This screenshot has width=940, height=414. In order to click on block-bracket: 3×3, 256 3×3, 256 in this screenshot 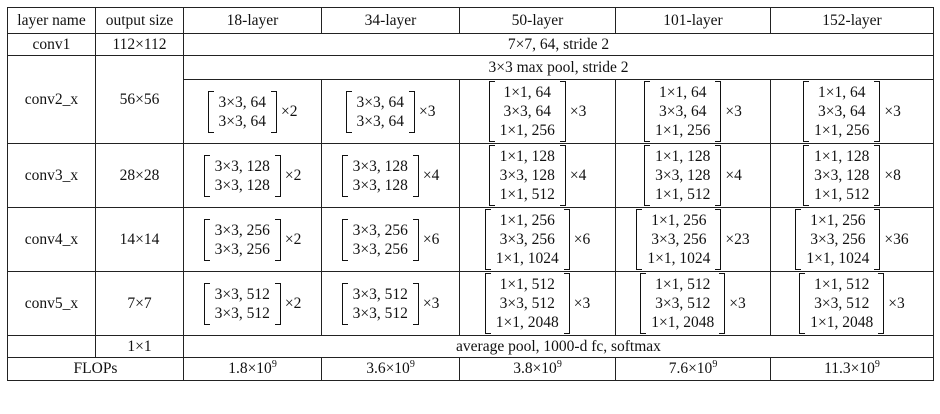, I will do `click(242, 239)`.